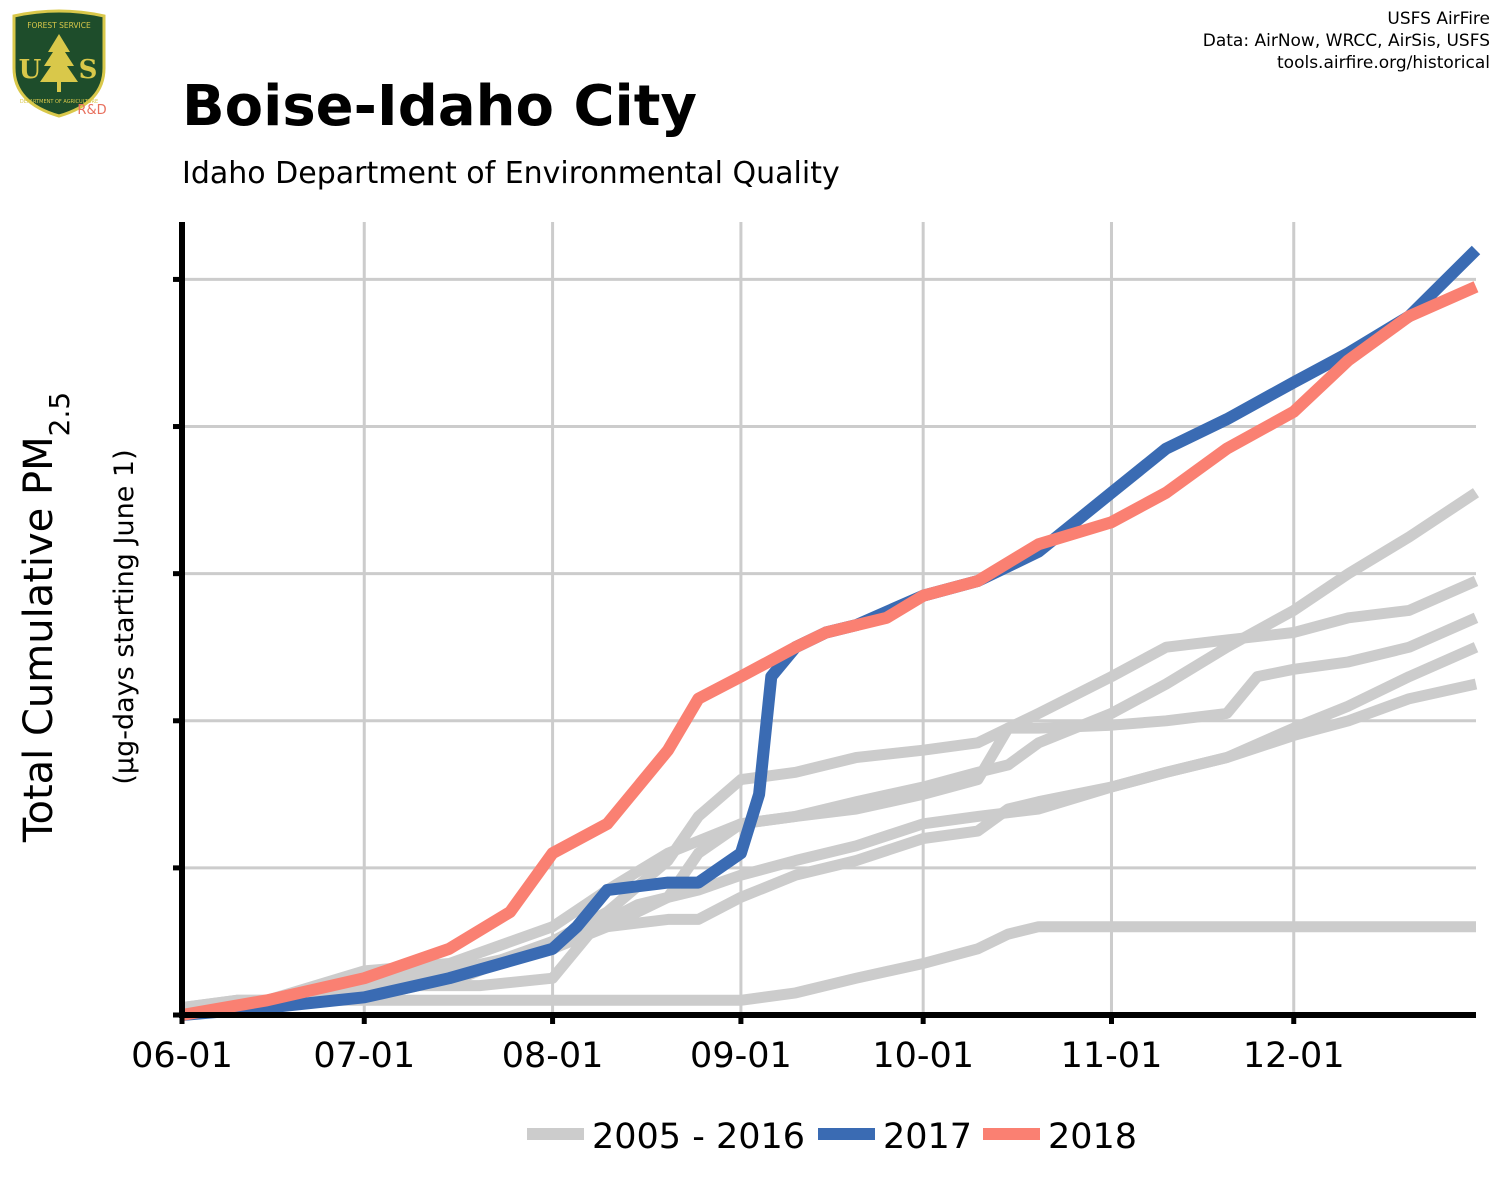 The image size is (1500, 1200). Describe the element at coordinates (927, 1137) in the screenshot. I see `legend-label-2: 2017` at that location.